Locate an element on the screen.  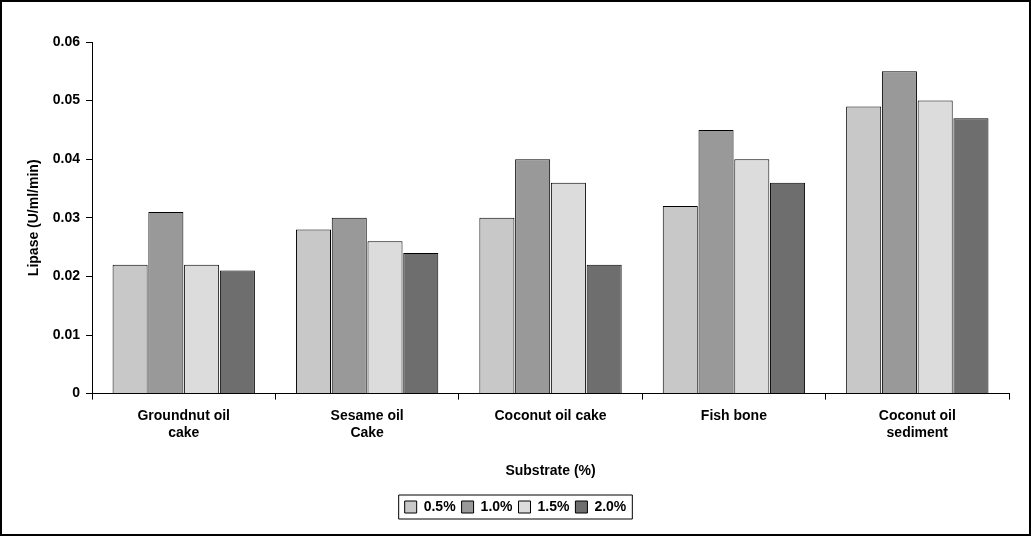
x-tick-label: Fish bone is located at coordinates (734, 414).